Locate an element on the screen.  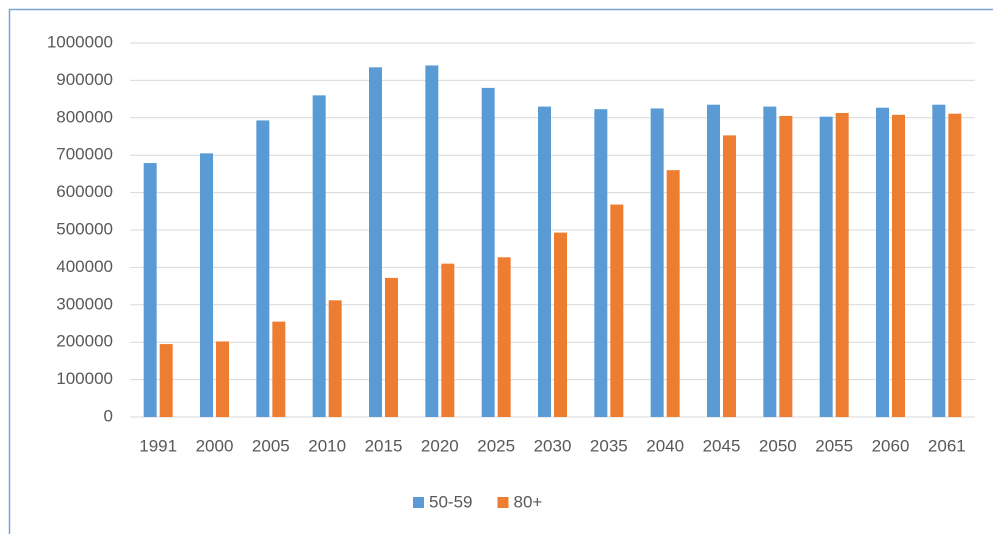
x-tick-label: 2000 is located at coordinates (215, 445).